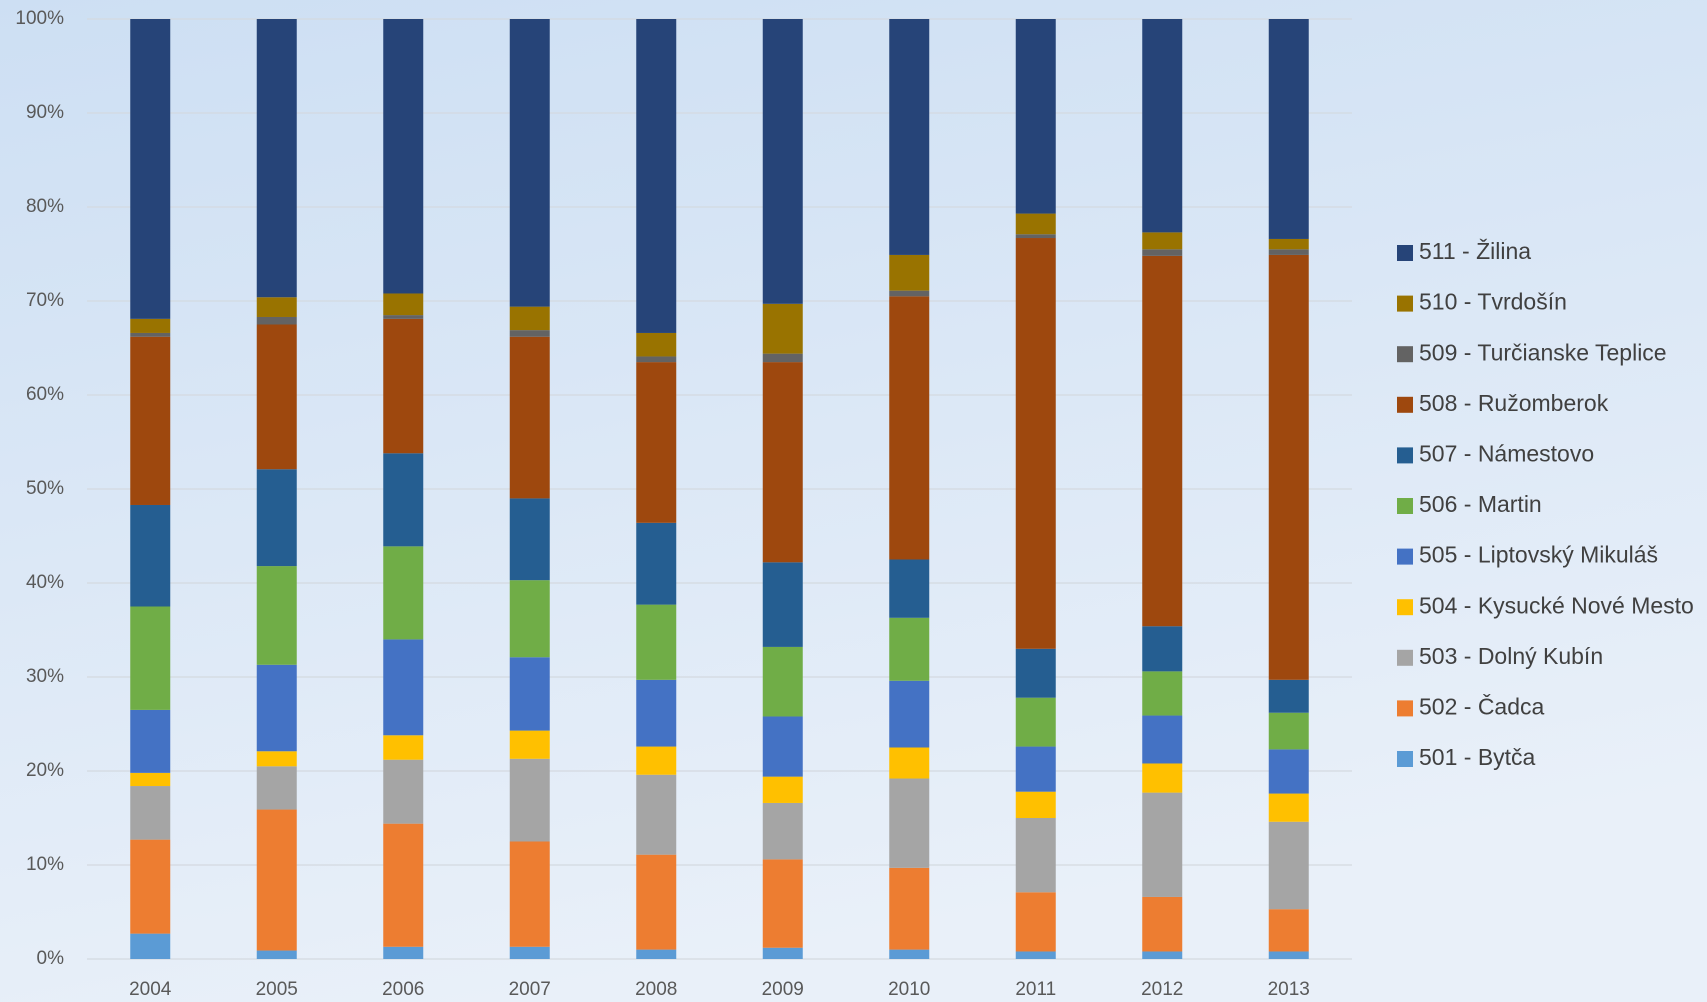 This screenshot has width=1707, height=1002. I want to click on legend-label: 501 - Bytča, so click(1477, 757).